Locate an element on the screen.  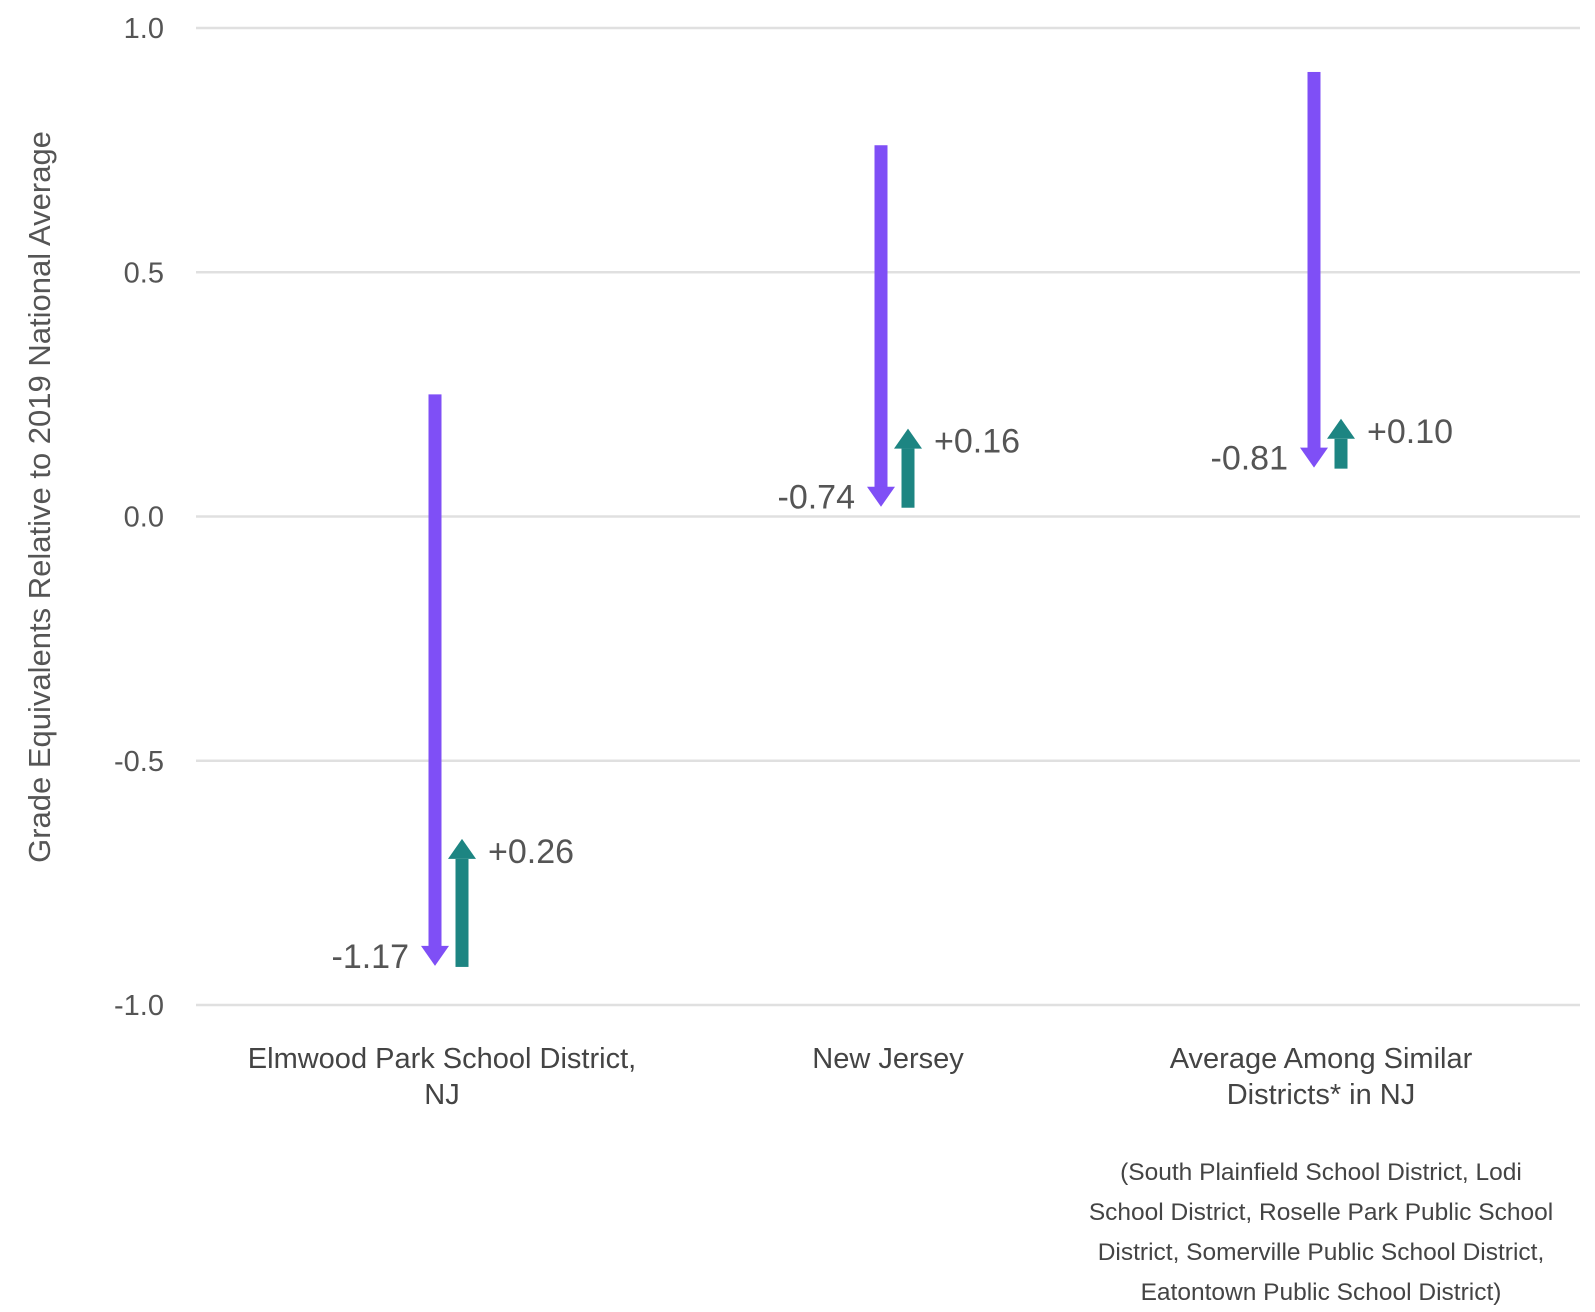
recovery-value-label: +0.10 is located at coordinates (1410, 432).